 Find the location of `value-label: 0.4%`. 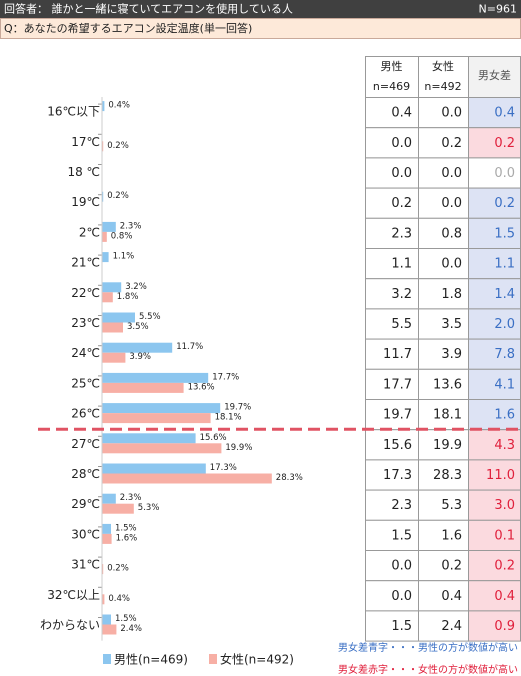

value-label: 0.4% is located at coordinates (119, 599).